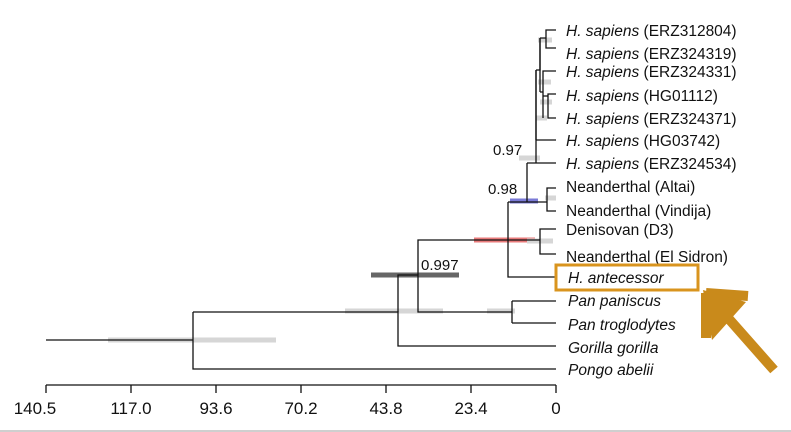 This screenshot has height=432, width=791. I want to click on x-tick-label: 23.4, so click(470, 408).